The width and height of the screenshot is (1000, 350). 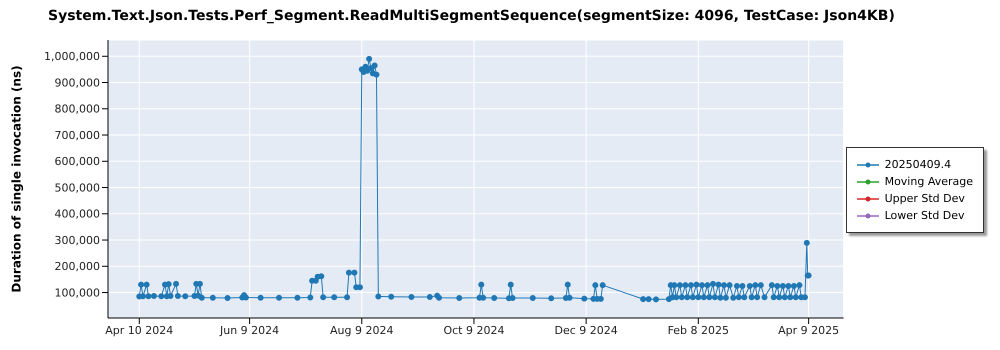 What do you see at coordinates (77, 293) in the screenshot?
I see `y-tick-label: 100,000` at bounding box center [77, 293].